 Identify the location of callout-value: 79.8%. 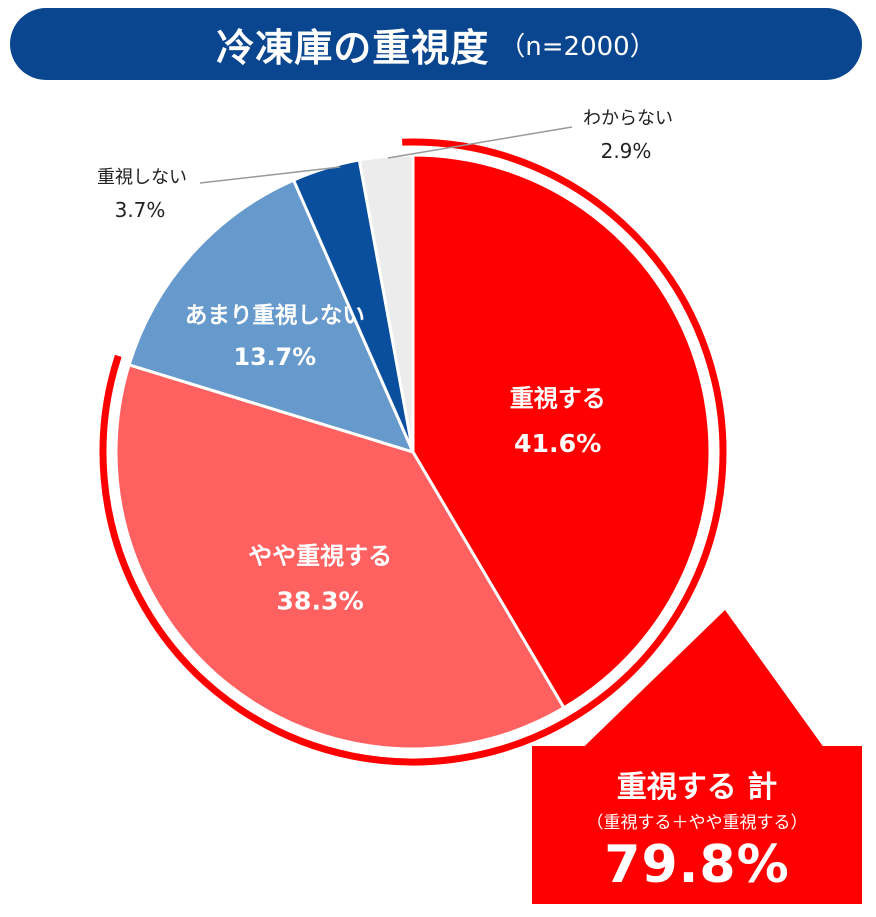
(697, 865).